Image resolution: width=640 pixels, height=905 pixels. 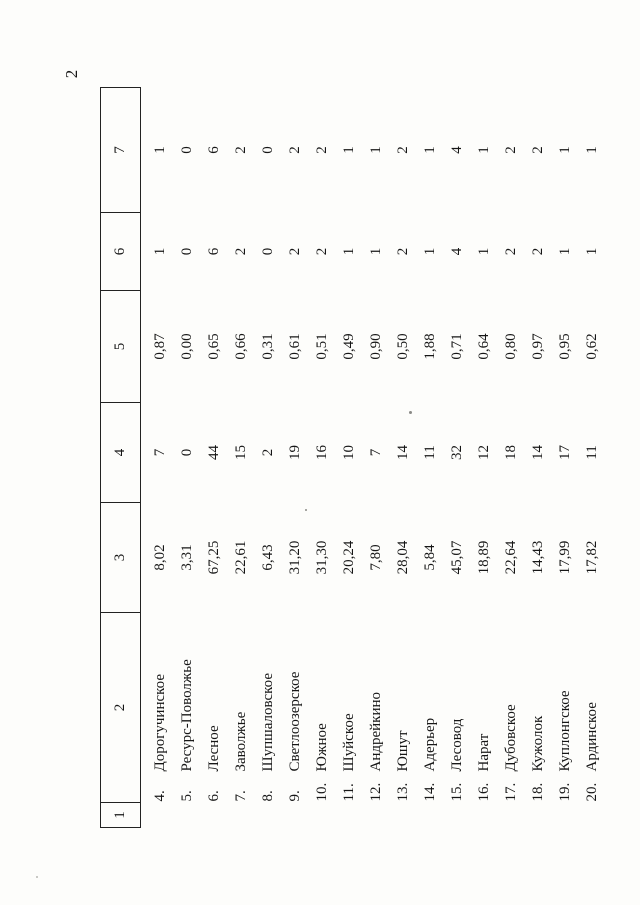 What do you see at coordinates (322, 792) in the screenshot?
I see `row-number: 10.` at bounding box center [322, 792].